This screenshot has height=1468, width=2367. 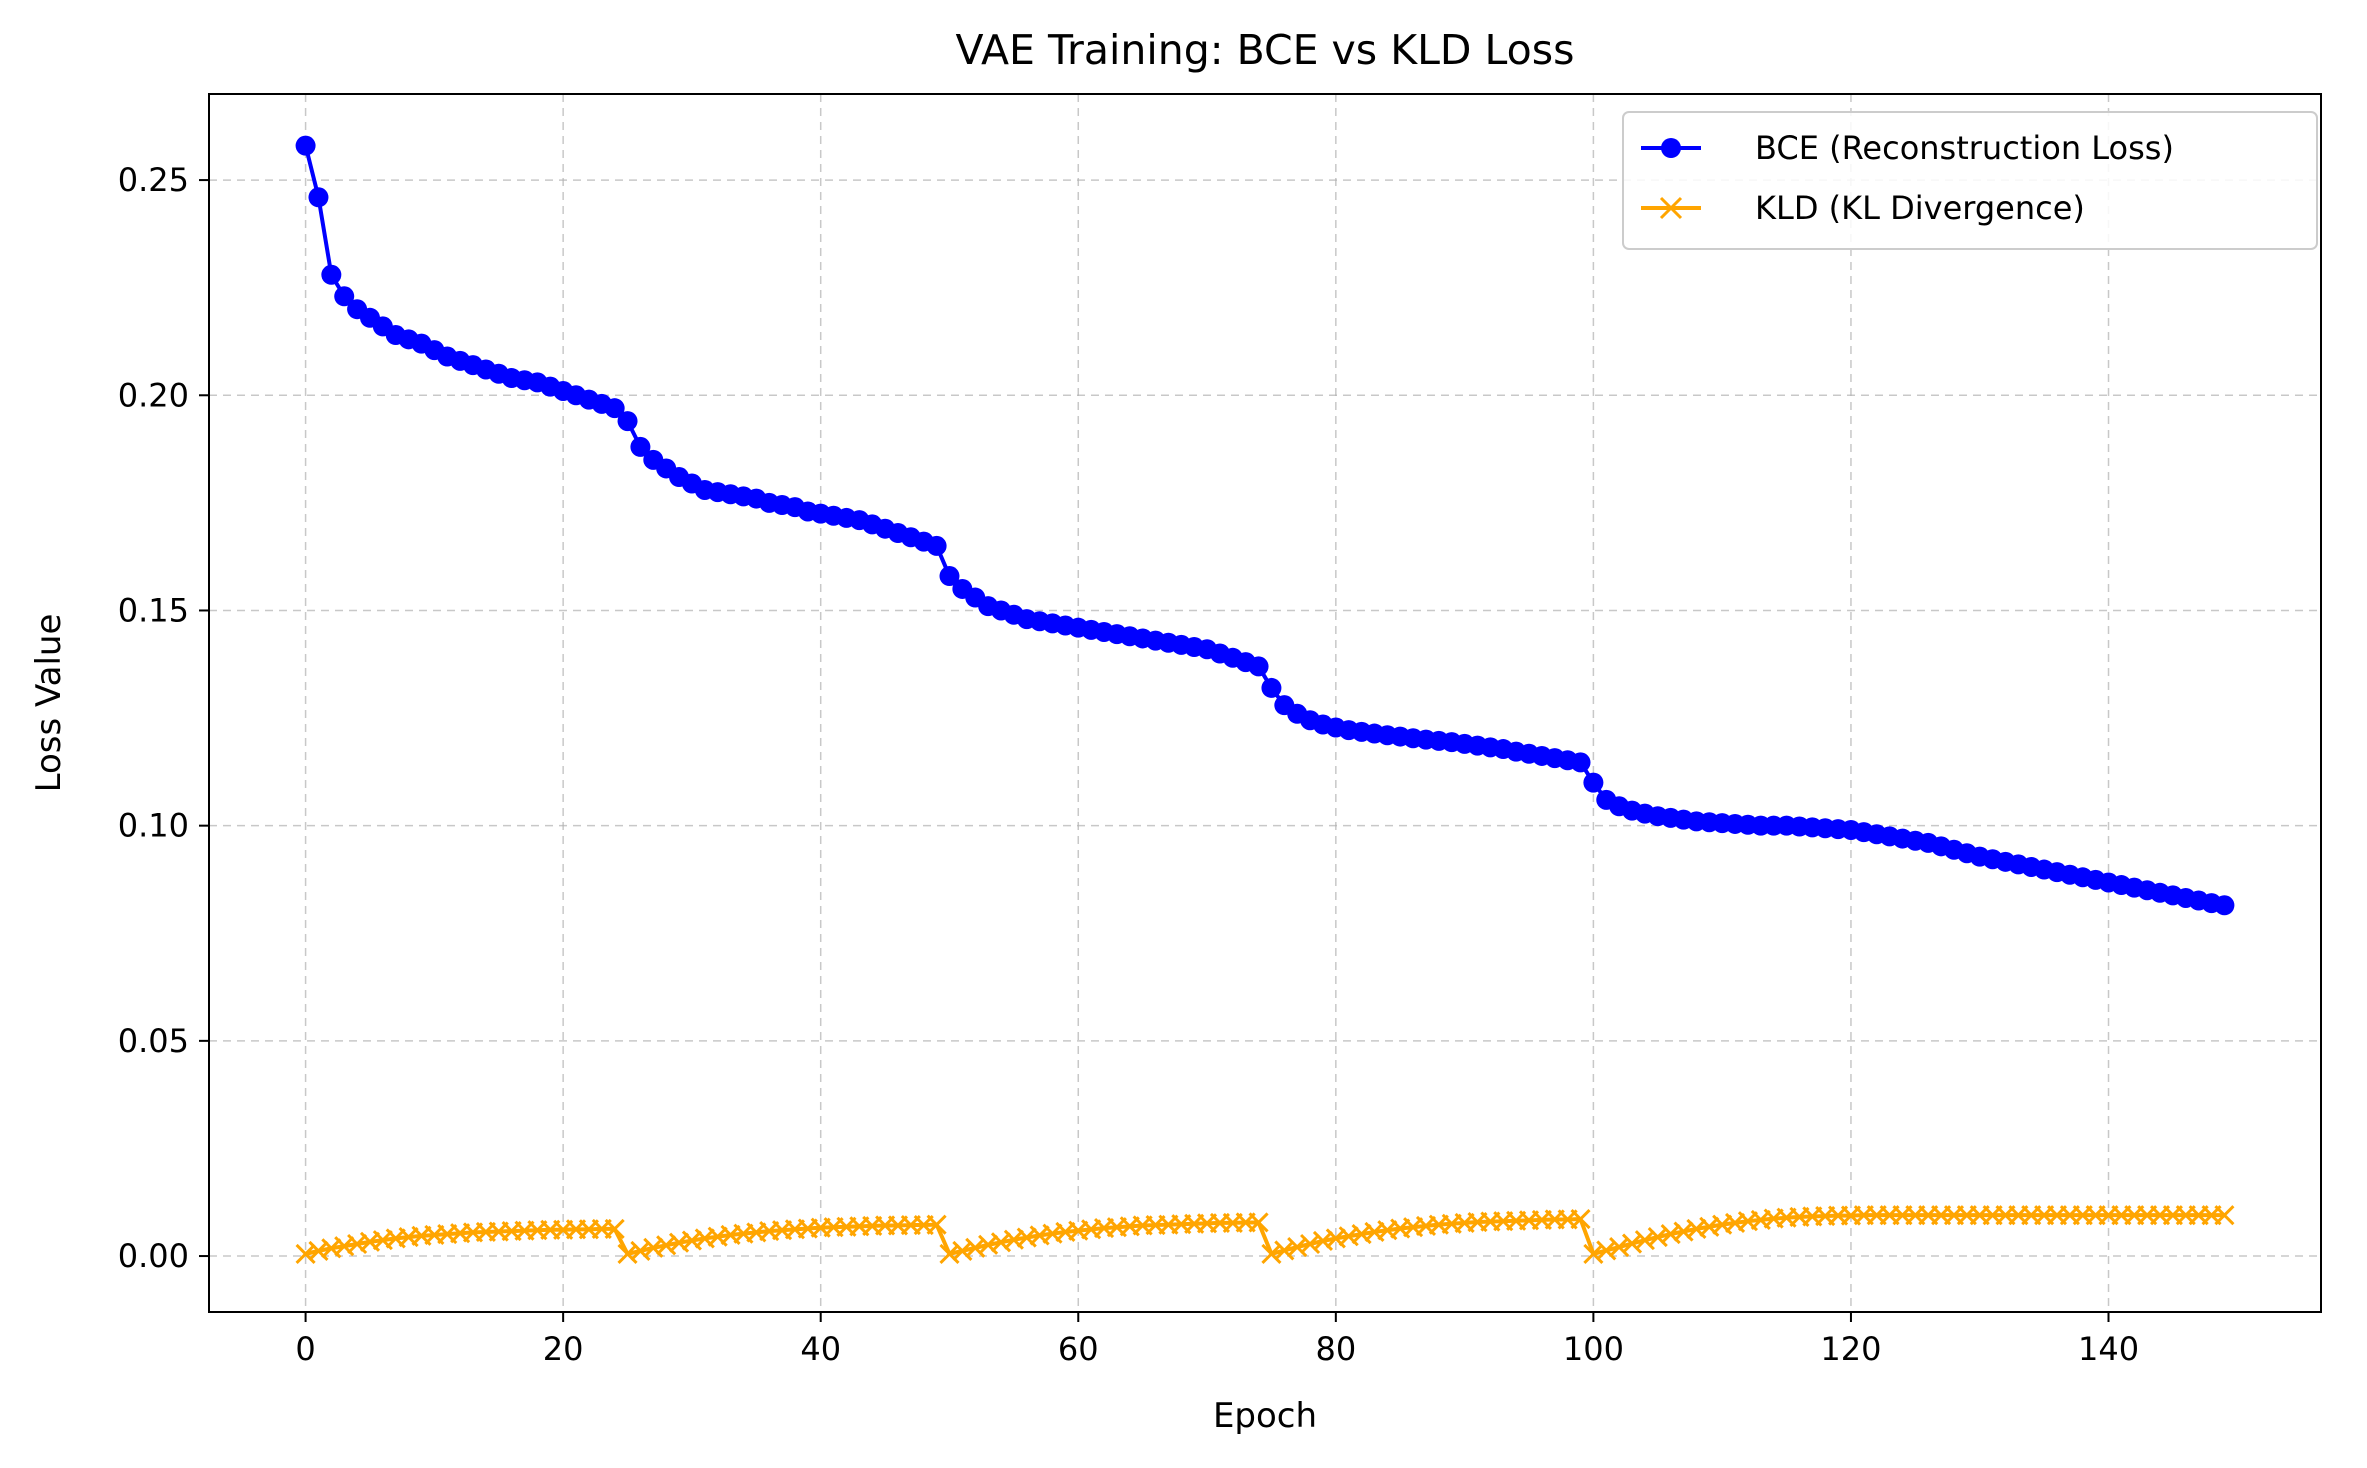 What do you see at coordinates (153, 1256) in the screenshot?
I see `y-tick-label: 0.00` at bounding box center [153, 1256].